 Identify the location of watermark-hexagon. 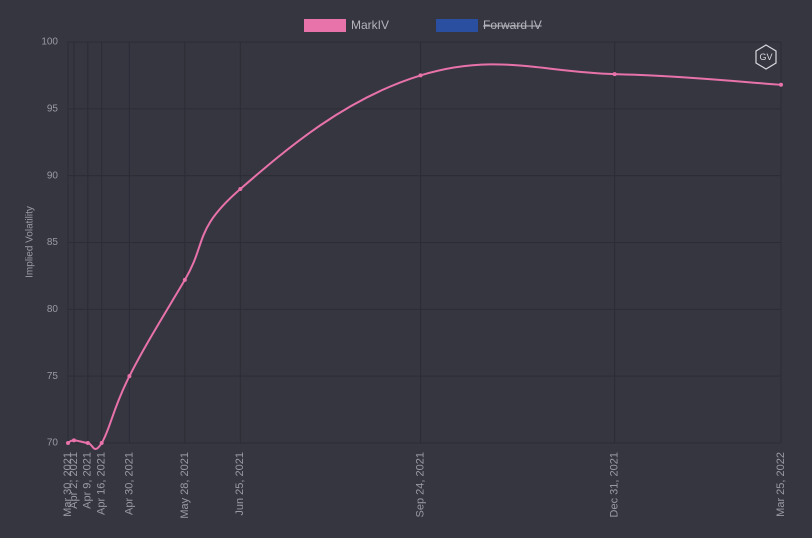
(766, 57).